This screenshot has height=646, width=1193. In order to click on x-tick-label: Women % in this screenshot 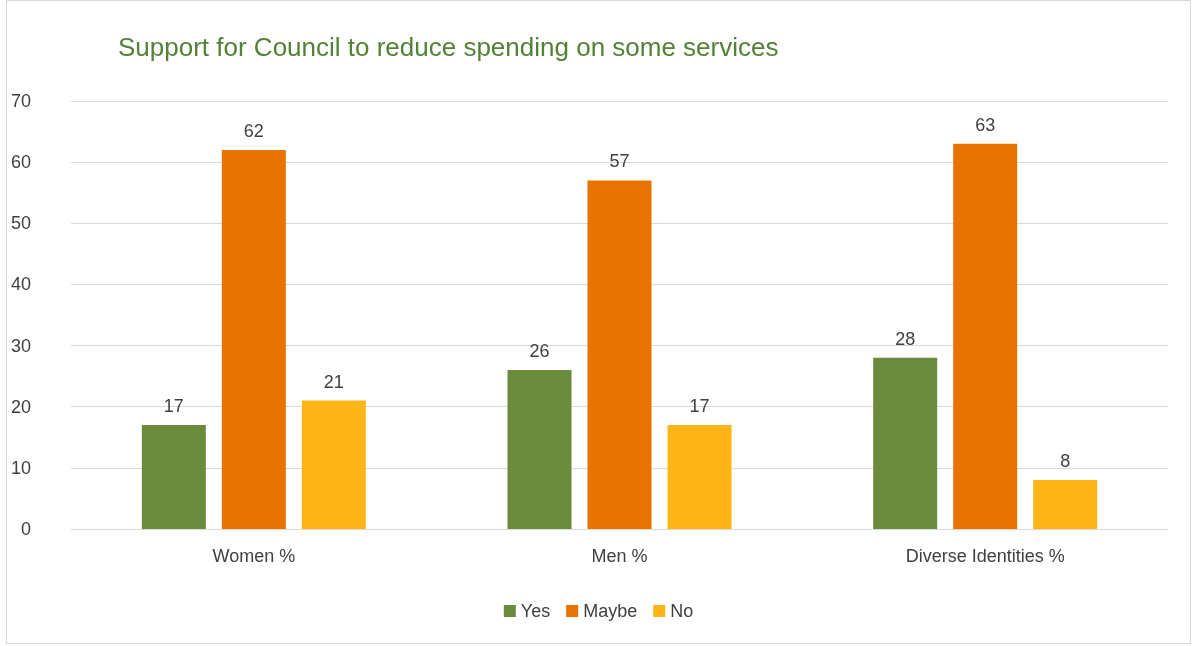, I will do `click(254, 556)`.